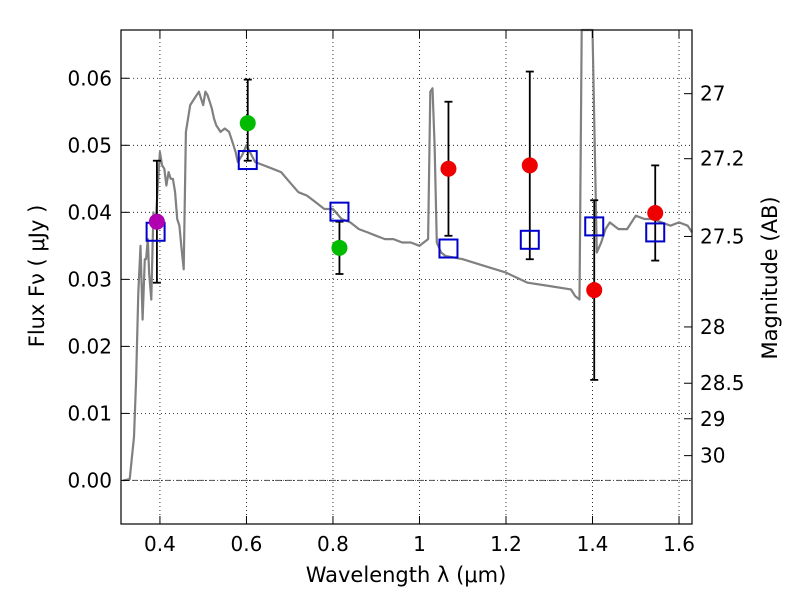 This screenshot has height=600, width=800. What do you see at coordinates (156, 221) in the screenshot?
I see `observed-purple-point` at bounding box center [156, 221].